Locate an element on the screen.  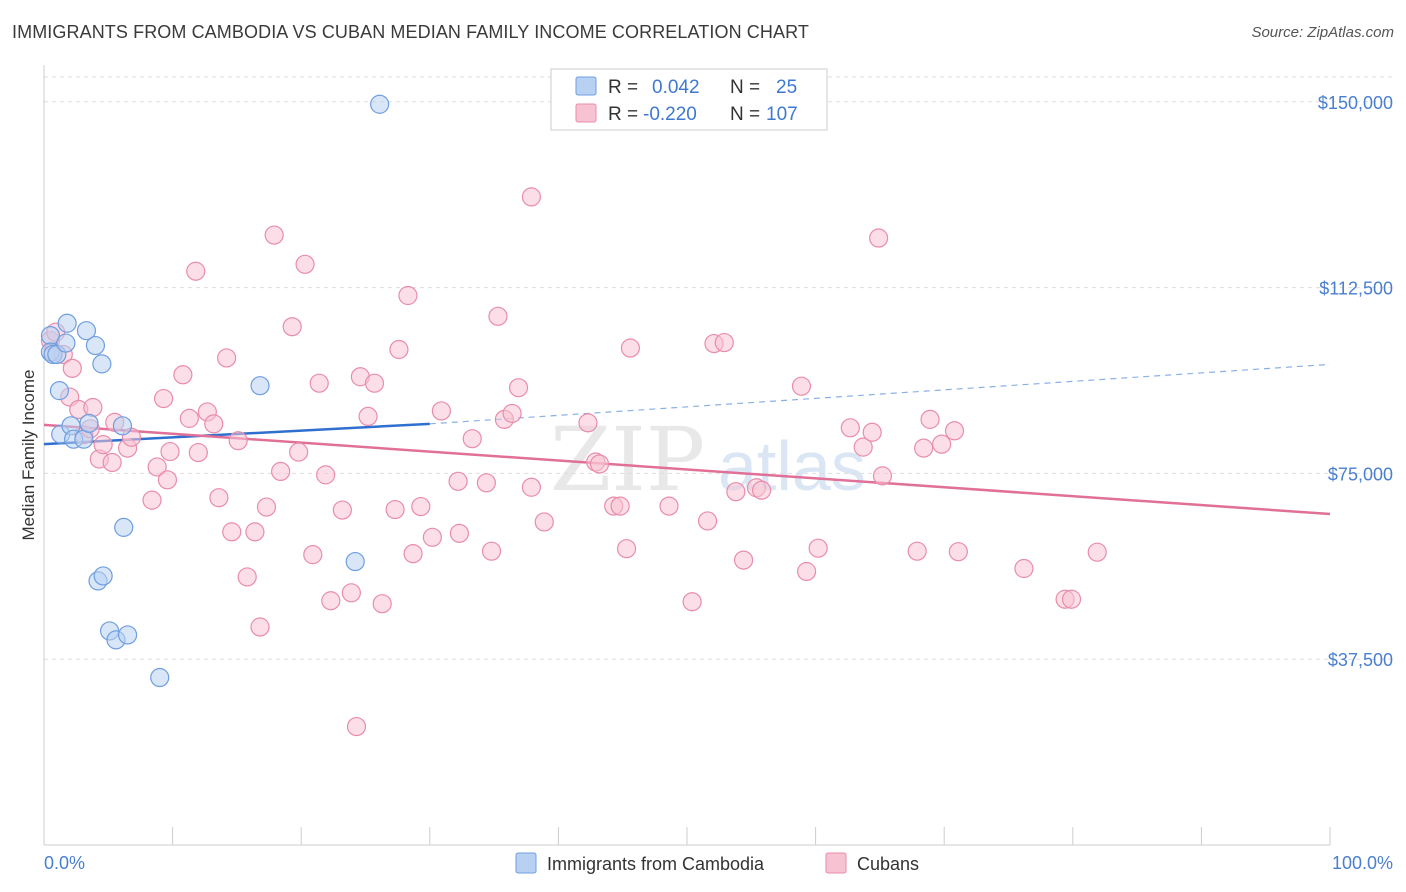
legend-box is located at coordinates (689, 99).